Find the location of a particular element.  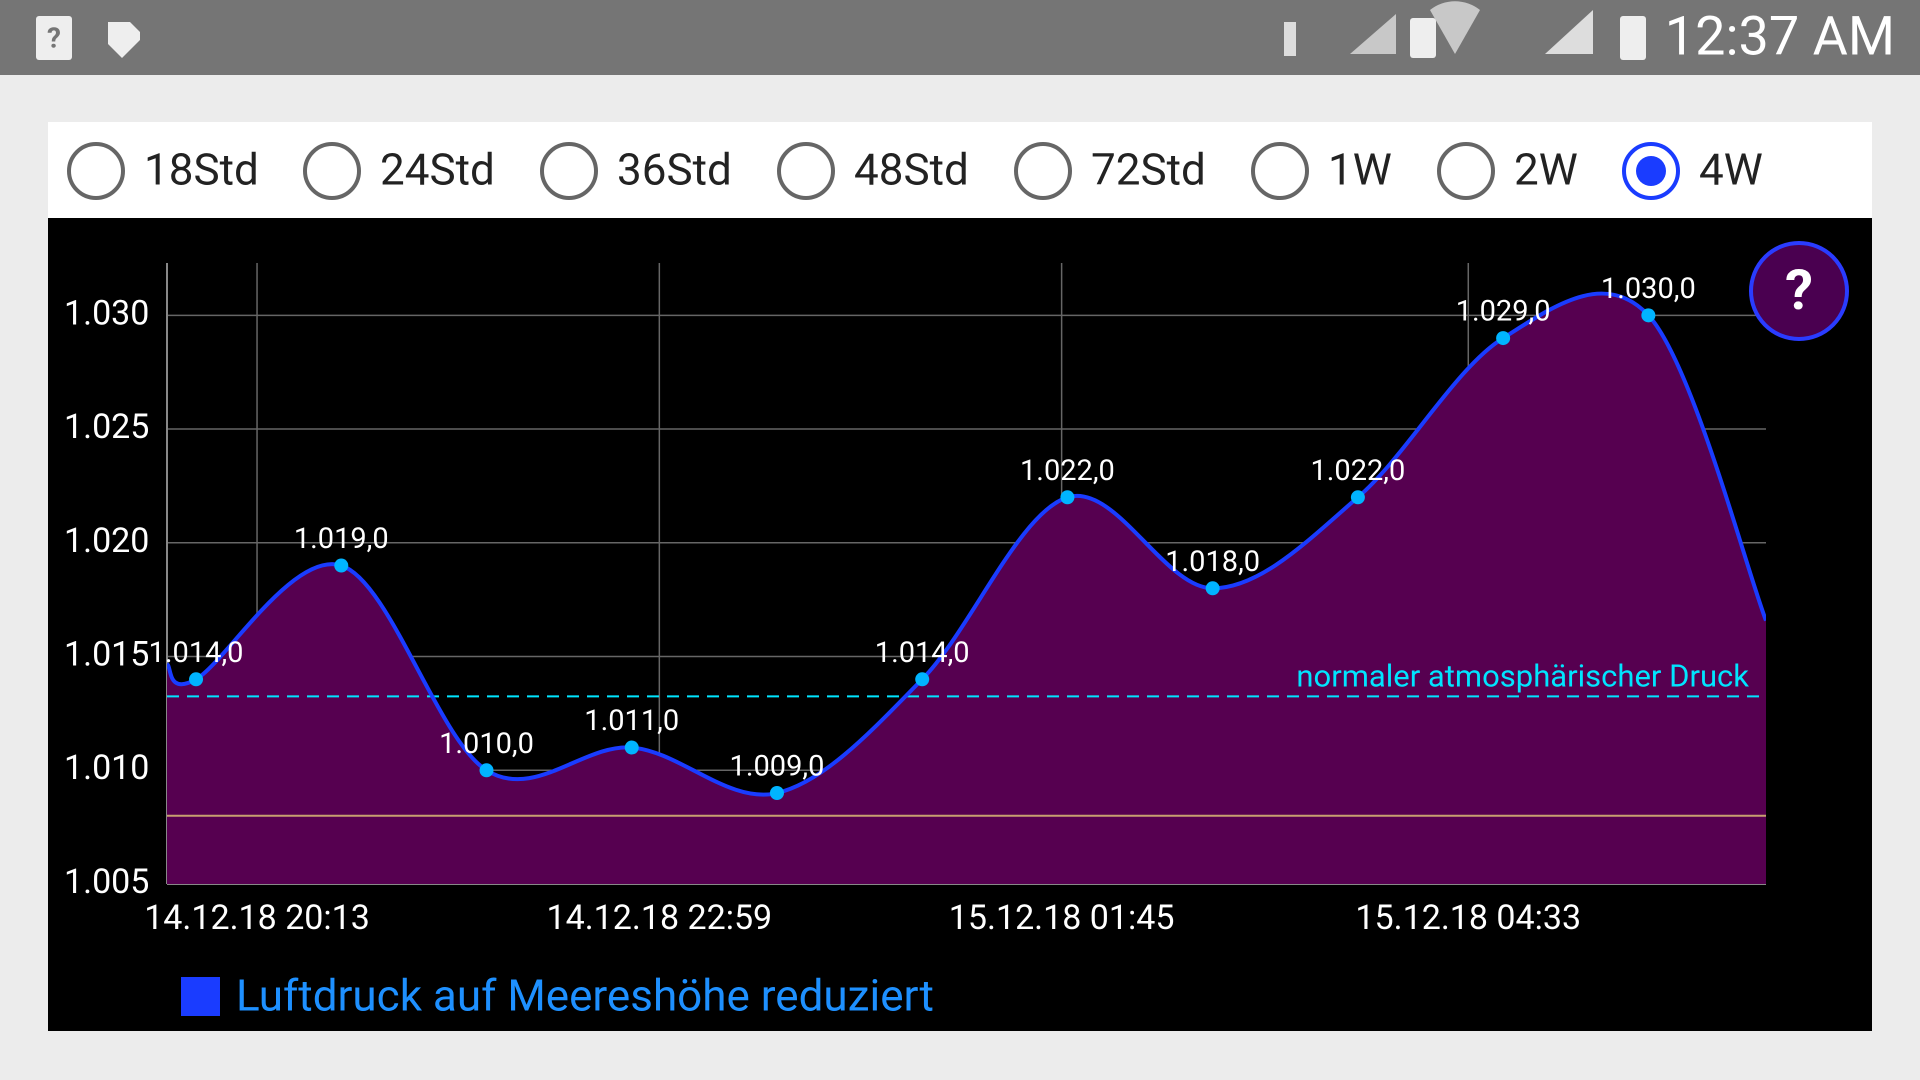

status-time: 12:37 AM is located at coordinates (1780, 36).